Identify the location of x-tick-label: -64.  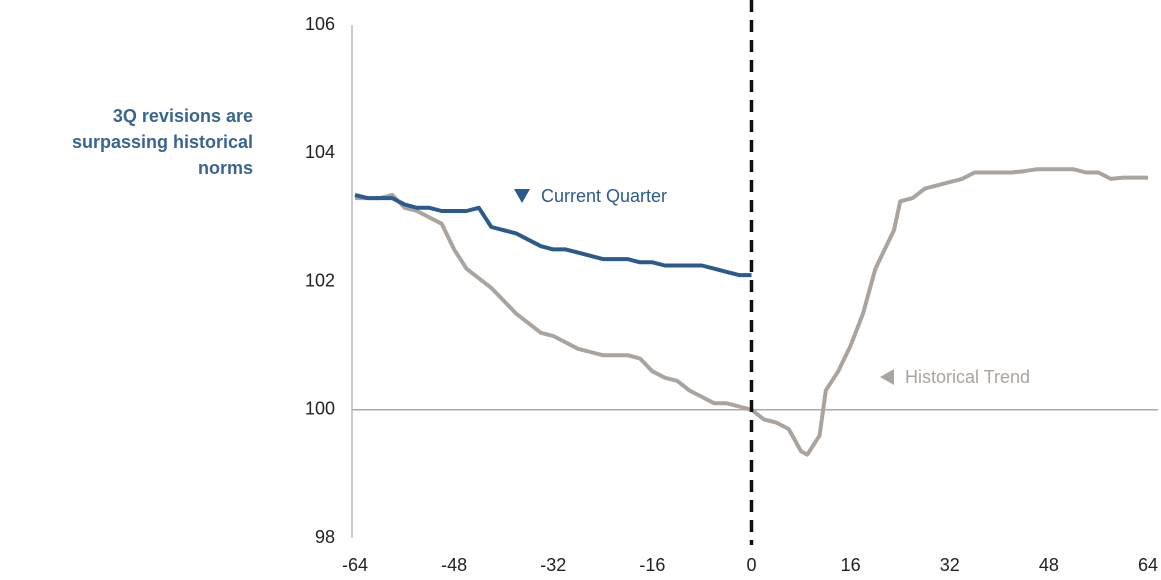
(355, 565).